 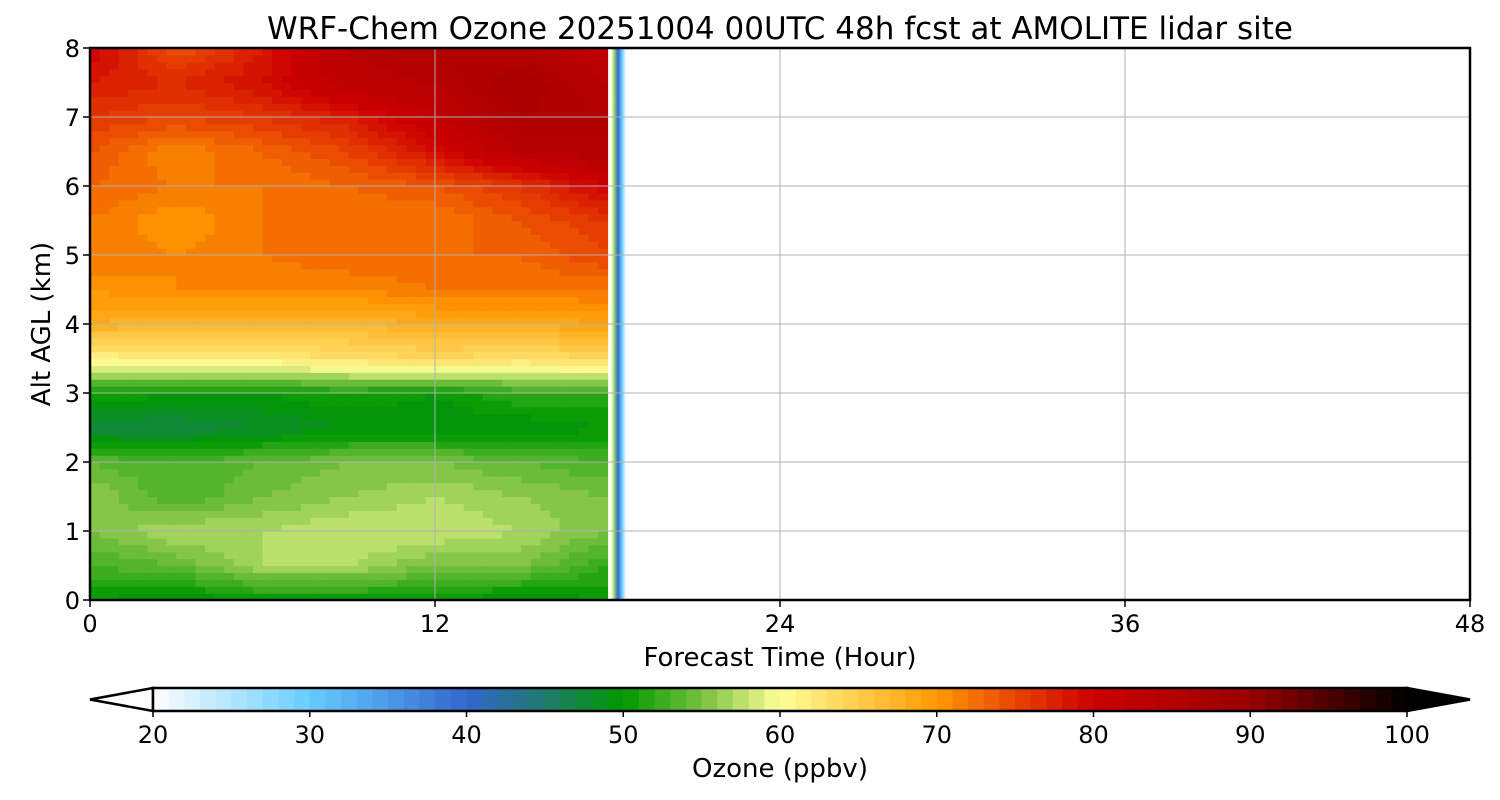 I want to click on y-tick-label: 4, so click(x=72, y=325).